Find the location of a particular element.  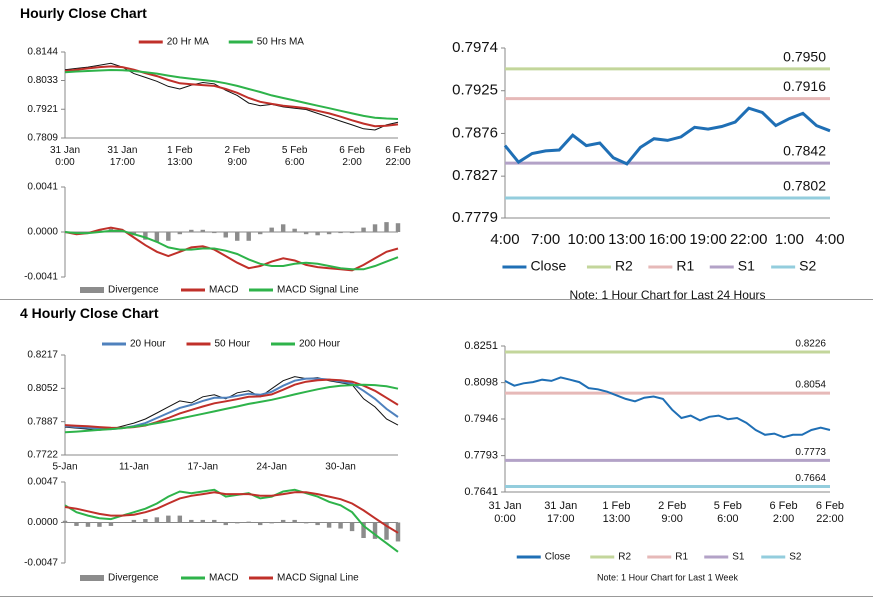

level-label: 0.7802 is located at coordinates (804, 185).